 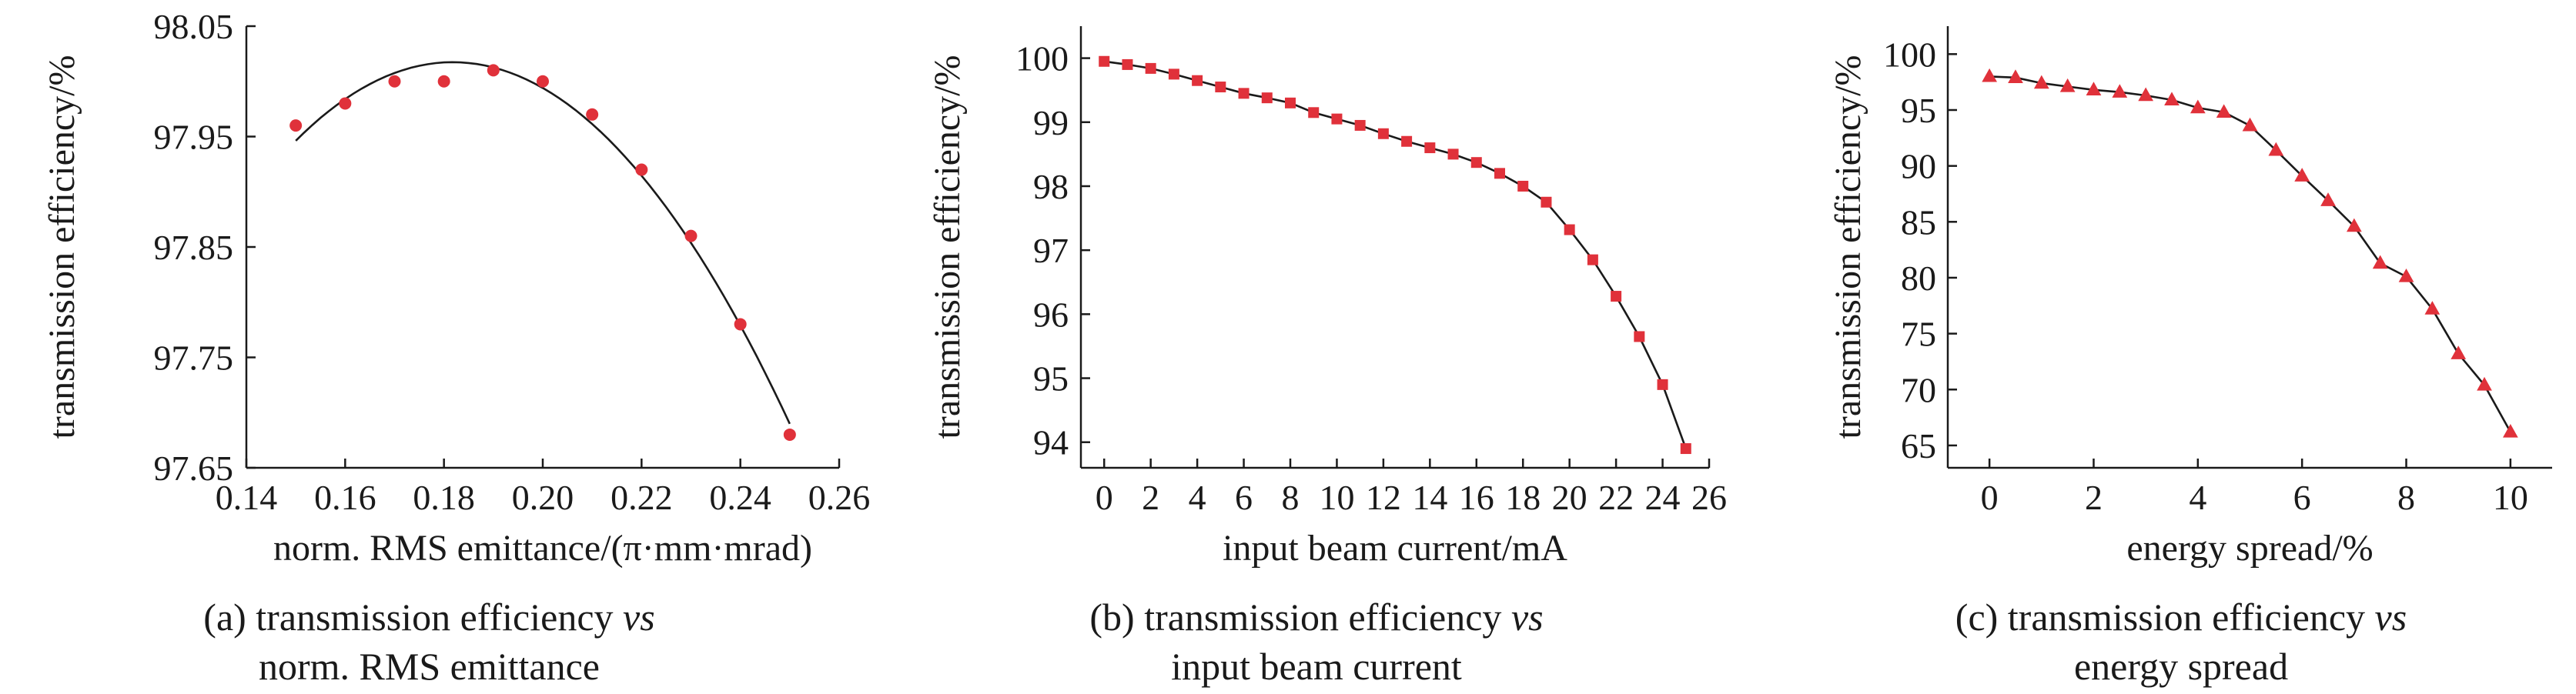 I want to click on y-tick-label: 65, so click(x=1918, y=445).